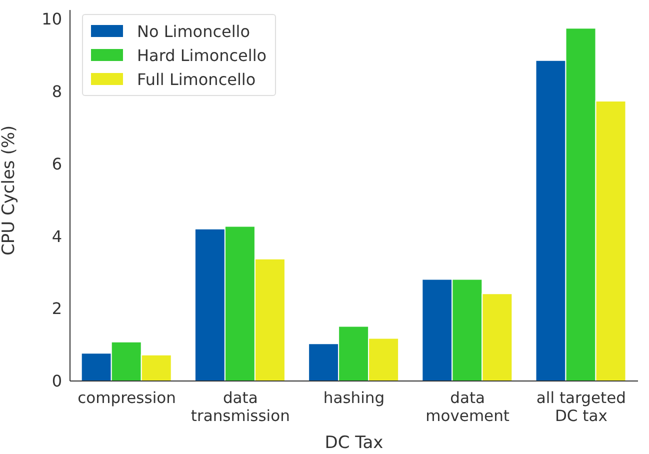 This screenshot has height=454, width=649. I want to click on y-tick-label: 10, so click(52, 18).